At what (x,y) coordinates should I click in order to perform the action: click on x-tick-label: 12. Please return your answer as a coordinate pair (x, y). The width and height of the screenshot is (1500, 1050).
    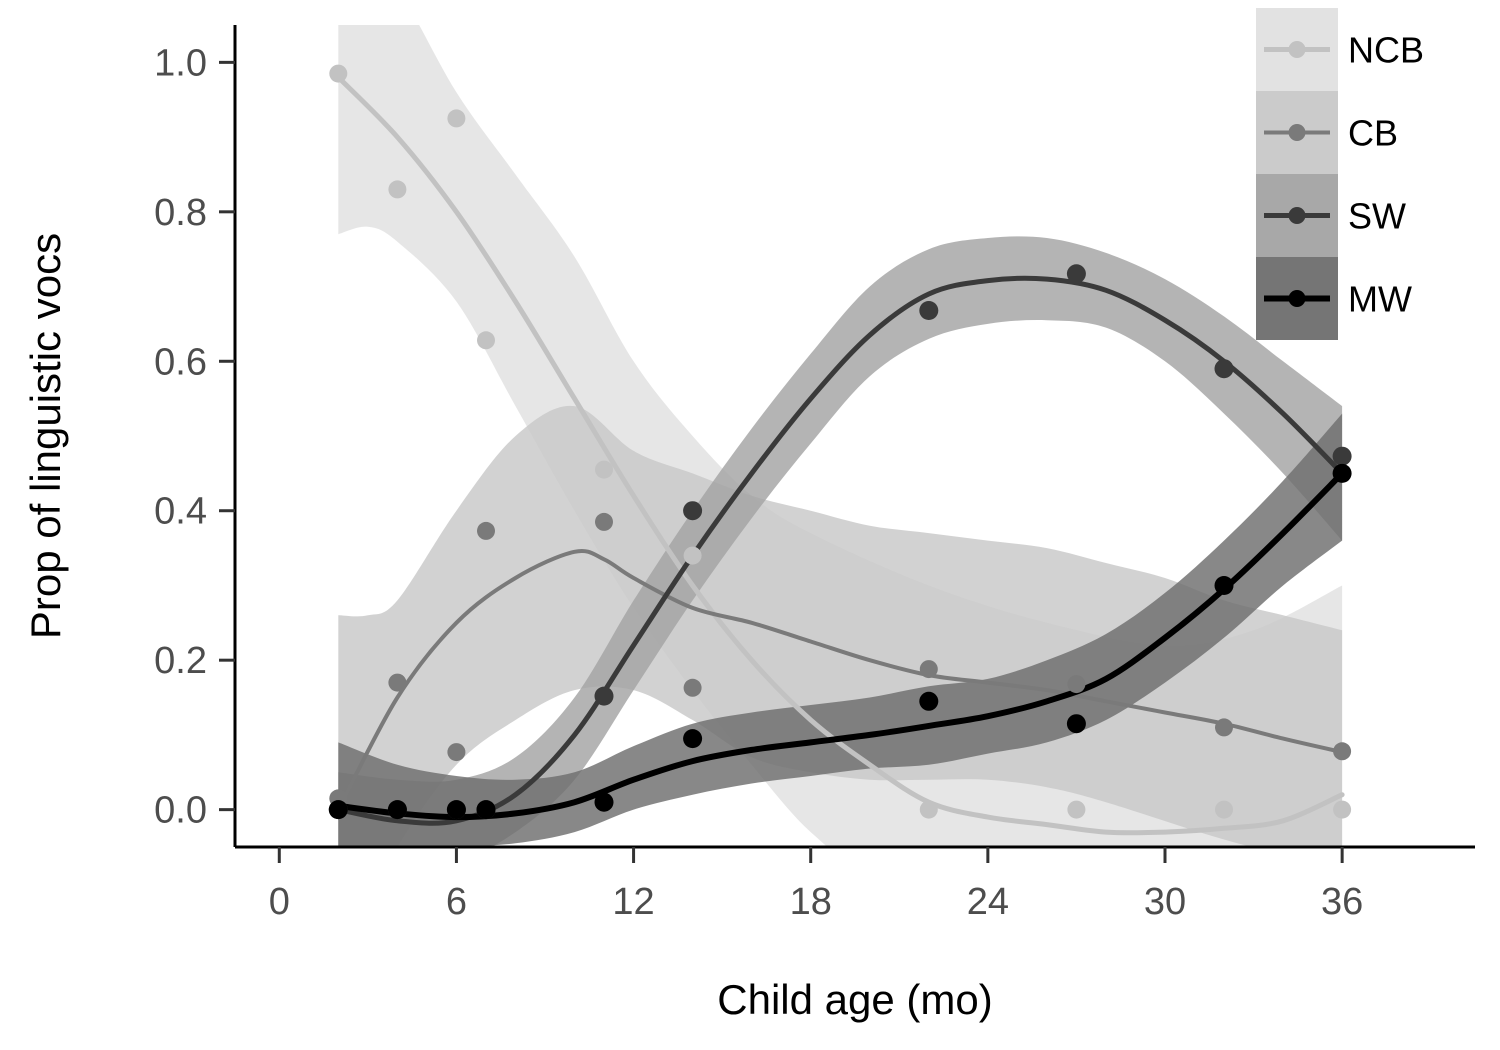
    Looking at the image, I should click on (633, 902).